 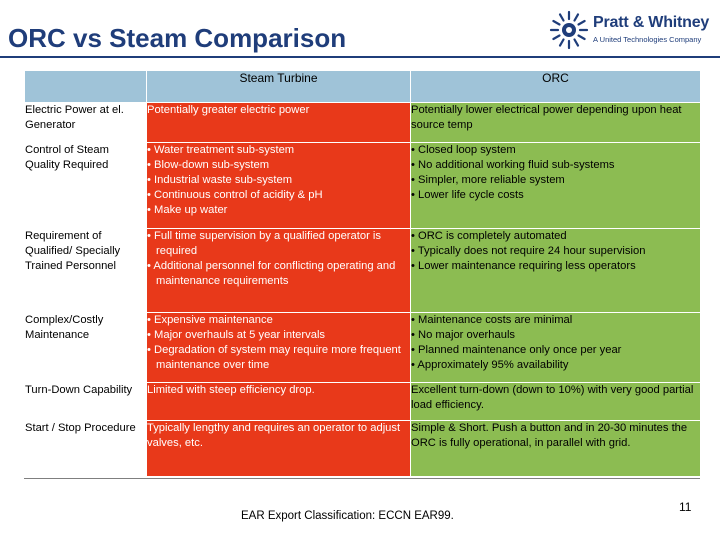 What do you see at coordinates (467, 195) in the screenshot?
I see `orc-cell-line: • Lower life cycle costs` at bounding box center [467, 195].